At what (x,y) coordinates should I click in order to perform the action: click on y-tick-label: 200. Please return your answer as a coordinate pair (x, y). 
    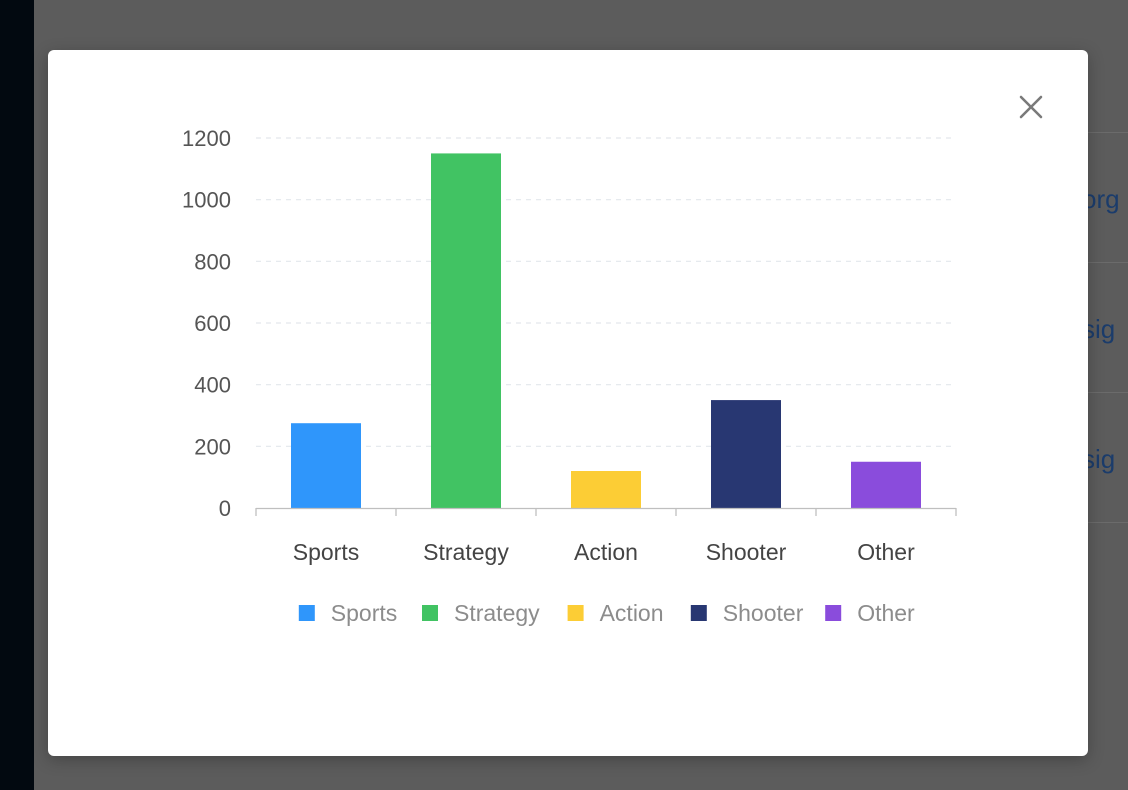
    Looking at the image, I should click on (212, 446).